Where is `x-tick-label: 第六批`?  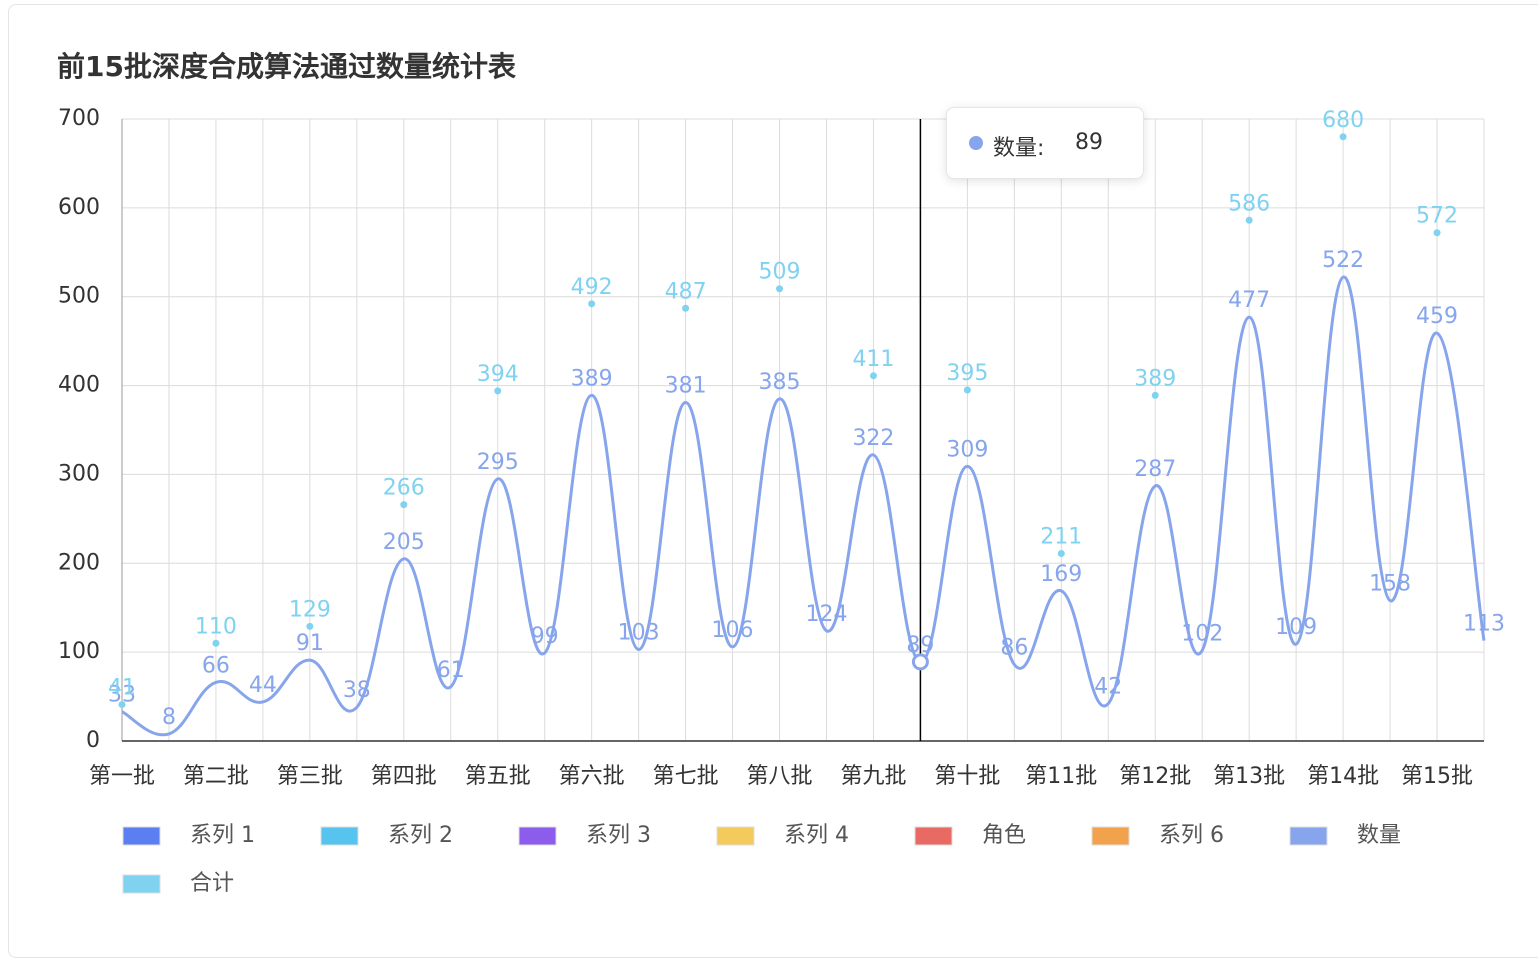 x-tick-label: 第六批 is located at coordinates (592, 776).